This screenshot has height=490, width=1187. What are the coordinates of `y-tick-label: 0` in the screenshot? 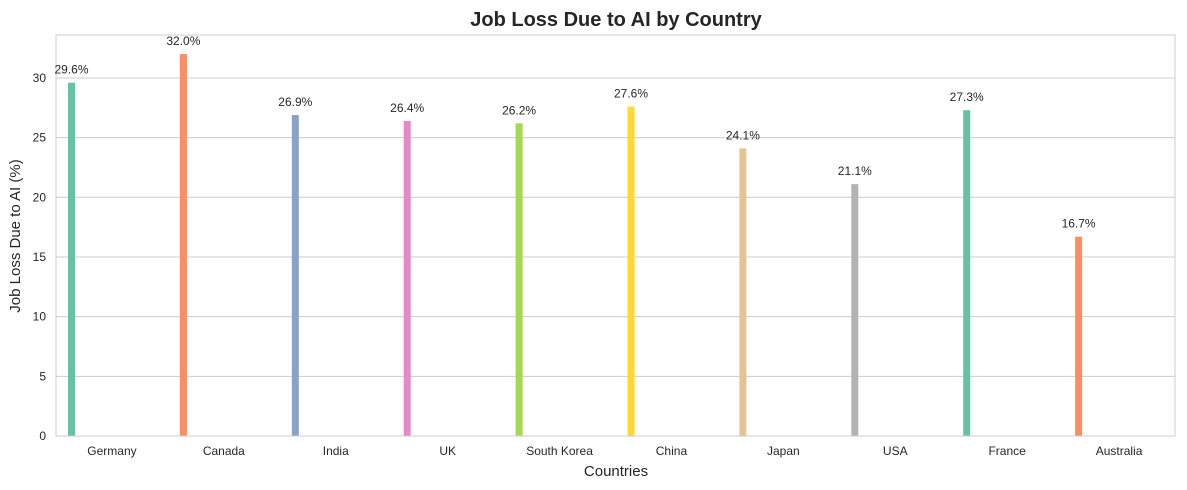 It's located at (42, 436).